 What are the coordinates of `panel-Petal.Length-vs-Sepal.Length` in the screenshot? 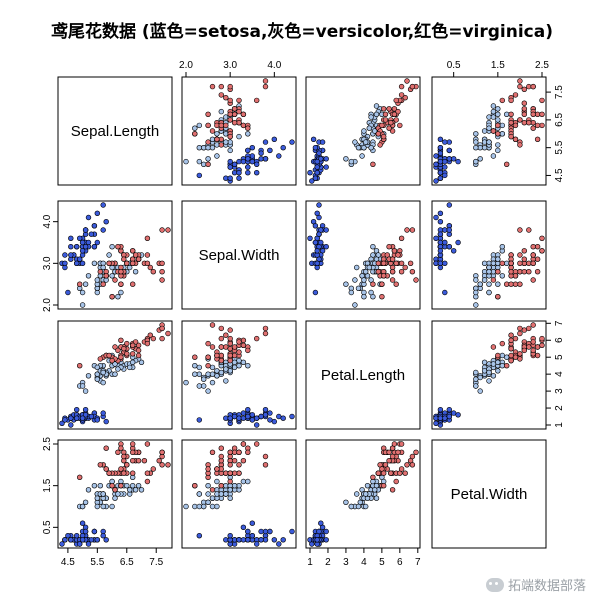 It's located at (115, 375).